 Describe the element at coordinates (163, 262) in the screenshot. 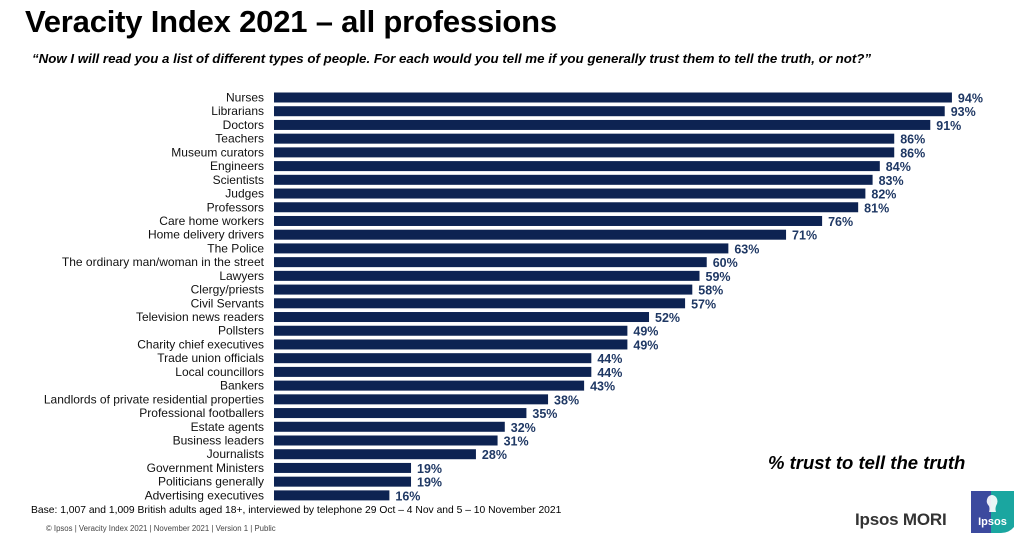

I see `category-label: The ordinary man/woman in the street` at that location.